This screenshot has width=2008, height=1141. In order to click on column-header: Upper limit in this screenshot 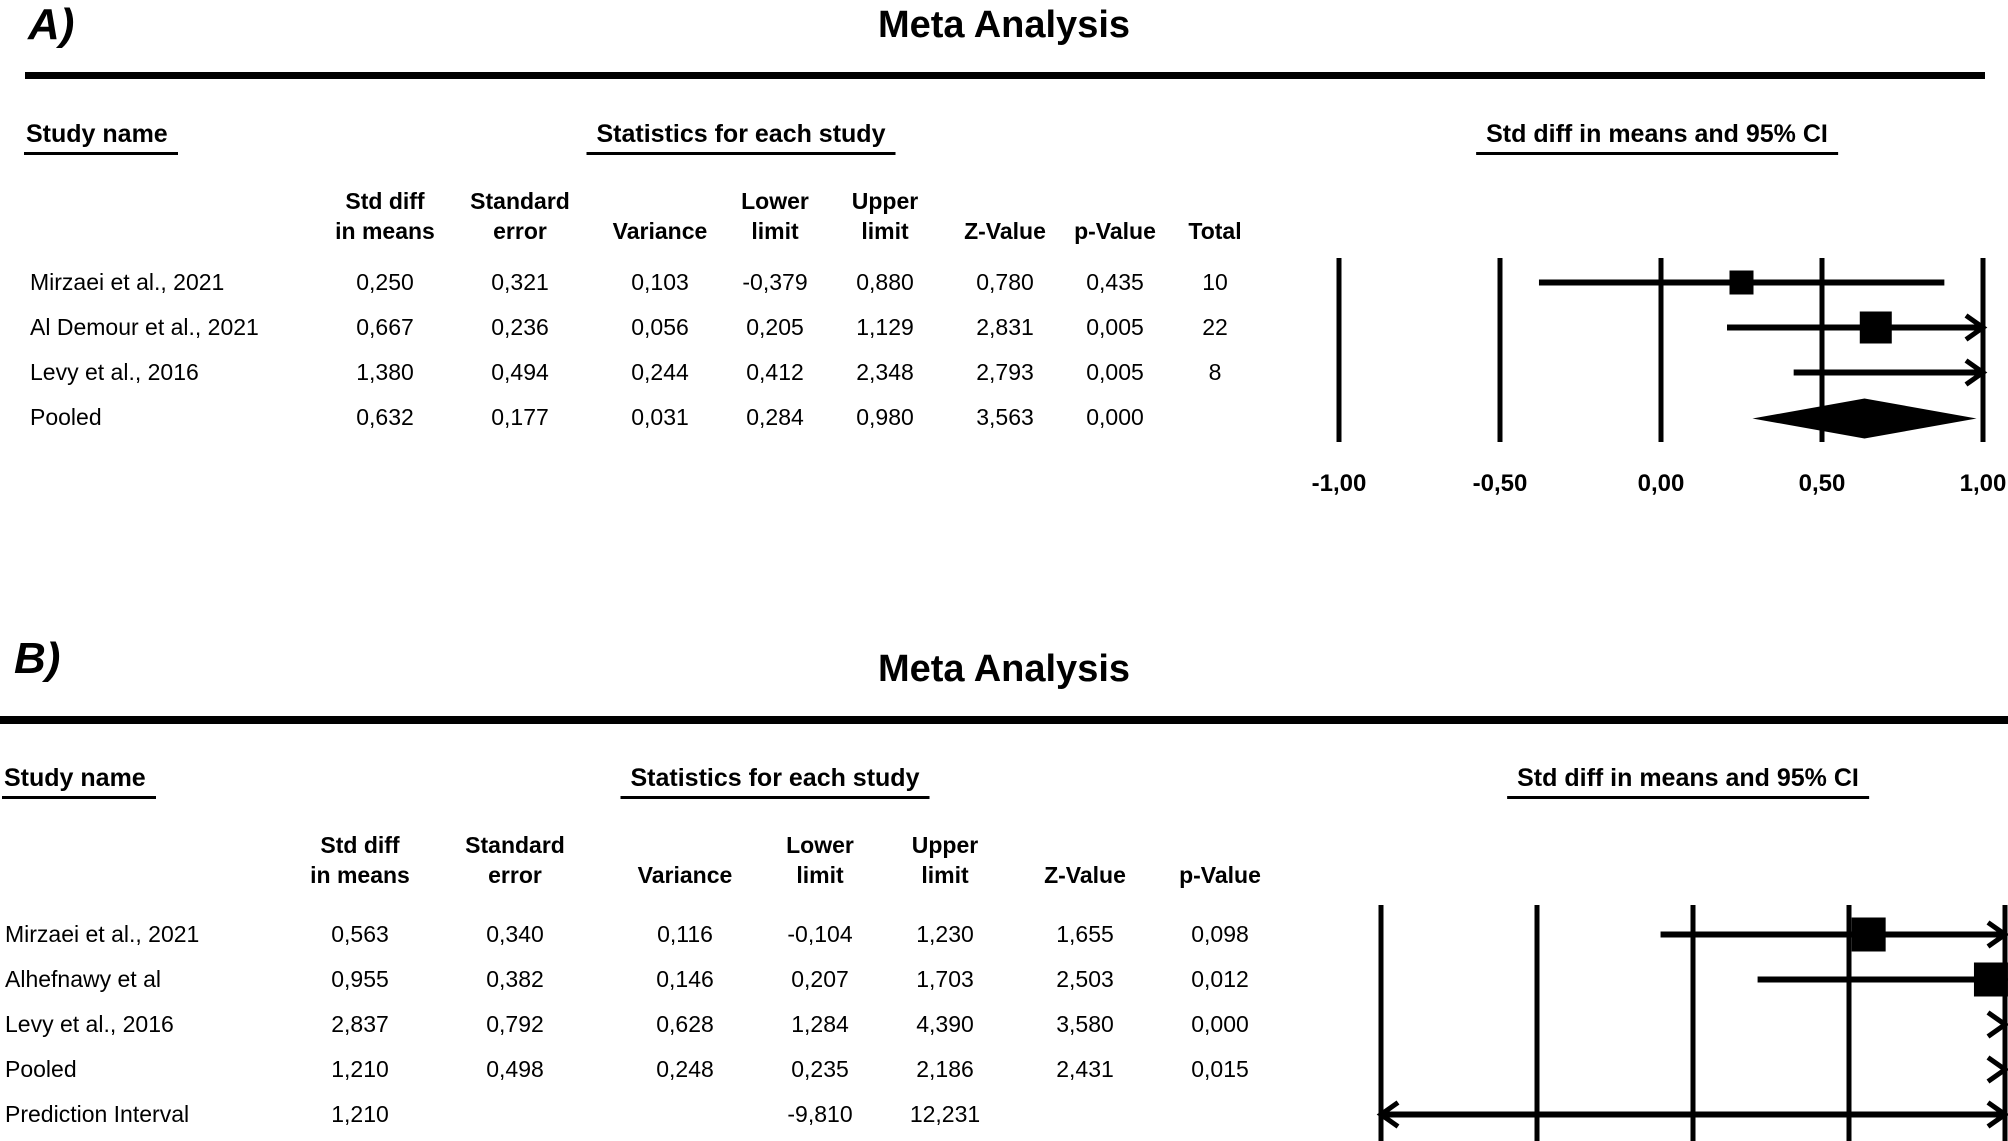, I will do `click(885, 216)`.